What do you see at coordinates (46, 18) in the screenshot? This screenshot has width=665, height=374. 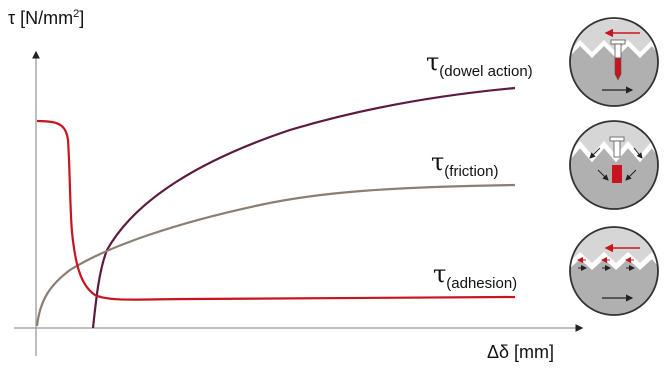 I see `y-axis-label: τ [N/mm2]` at bounding box center [46, 18].